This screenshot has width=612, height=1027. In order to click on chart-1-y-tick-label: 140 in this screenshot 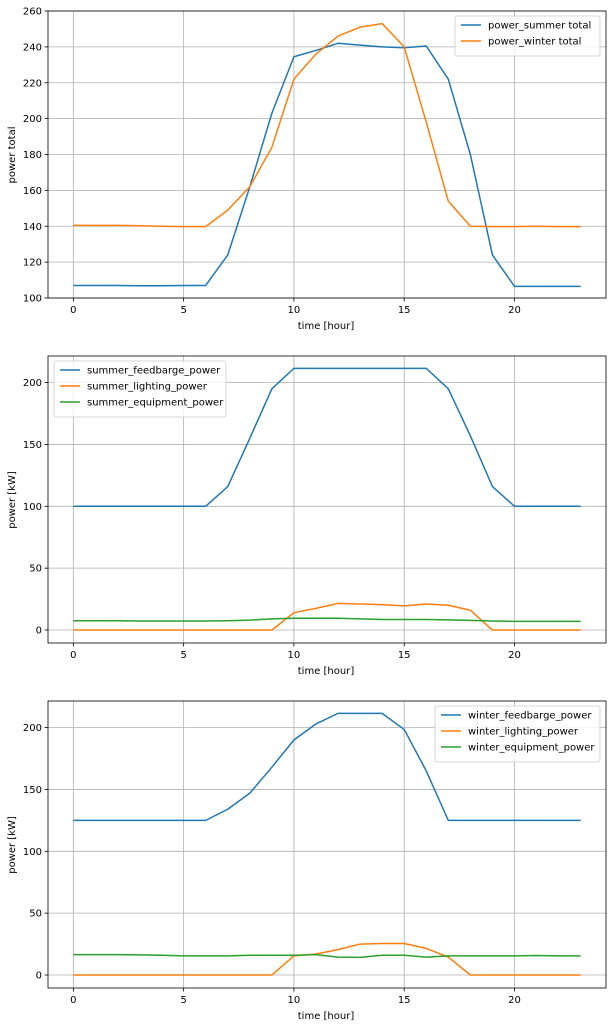, I will do `click(32, 227)`.